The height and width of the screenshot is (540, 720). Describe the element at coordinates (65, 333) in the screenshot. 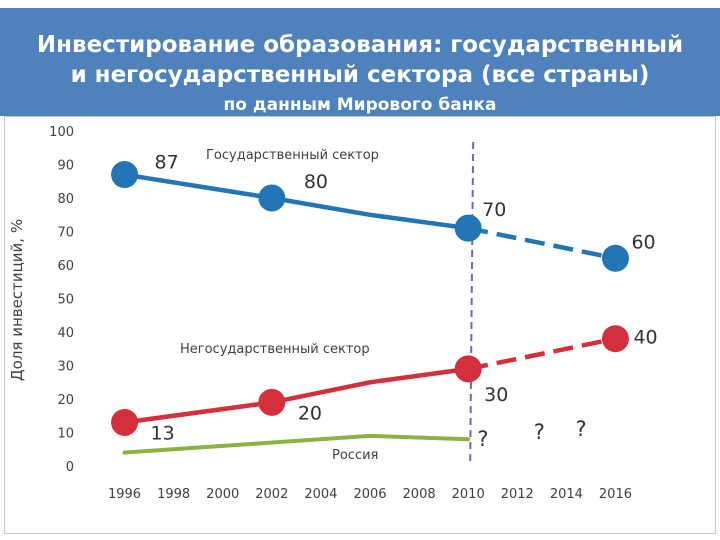

I see `y-tick-label: 40` at that location.